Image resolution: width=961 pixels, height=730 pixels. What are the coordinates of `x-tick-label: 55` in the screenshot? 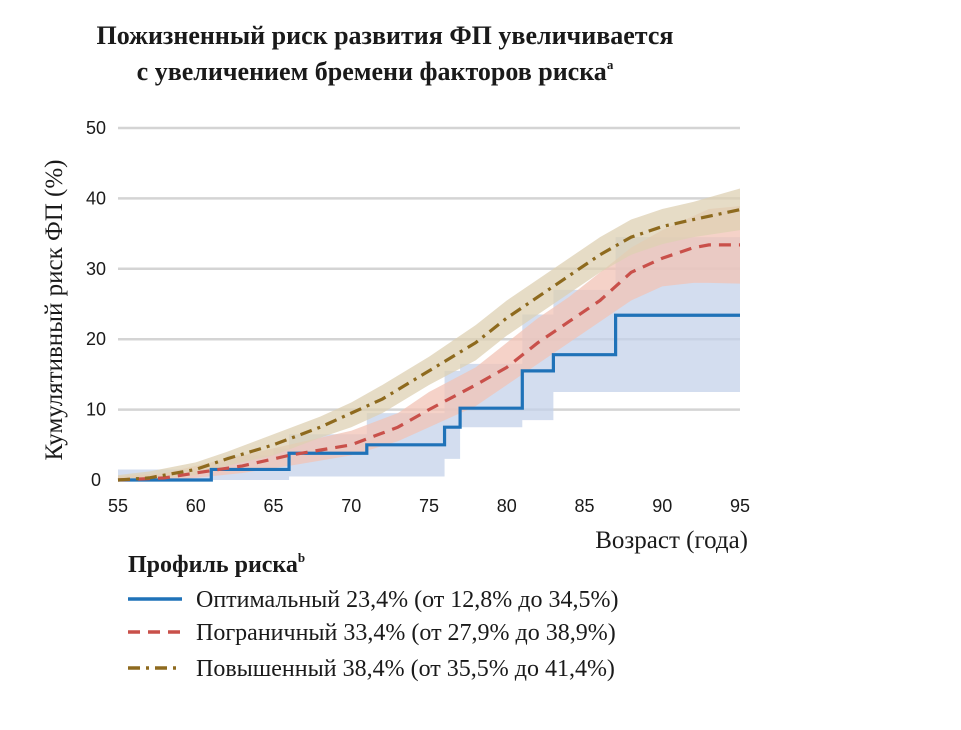 It's located at (118, 506).